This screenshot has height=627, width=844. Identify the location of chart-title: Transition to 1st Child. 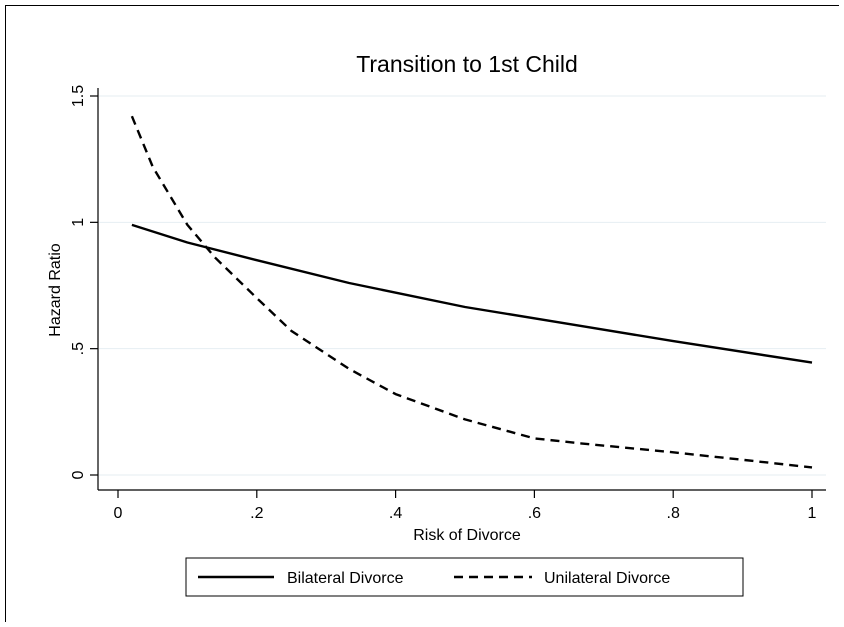
(467, 64).